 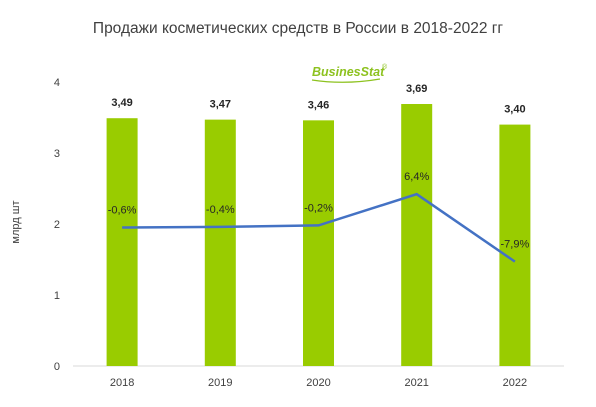 I want to click on y-tick-label: 0, so click(x=57, y=367).